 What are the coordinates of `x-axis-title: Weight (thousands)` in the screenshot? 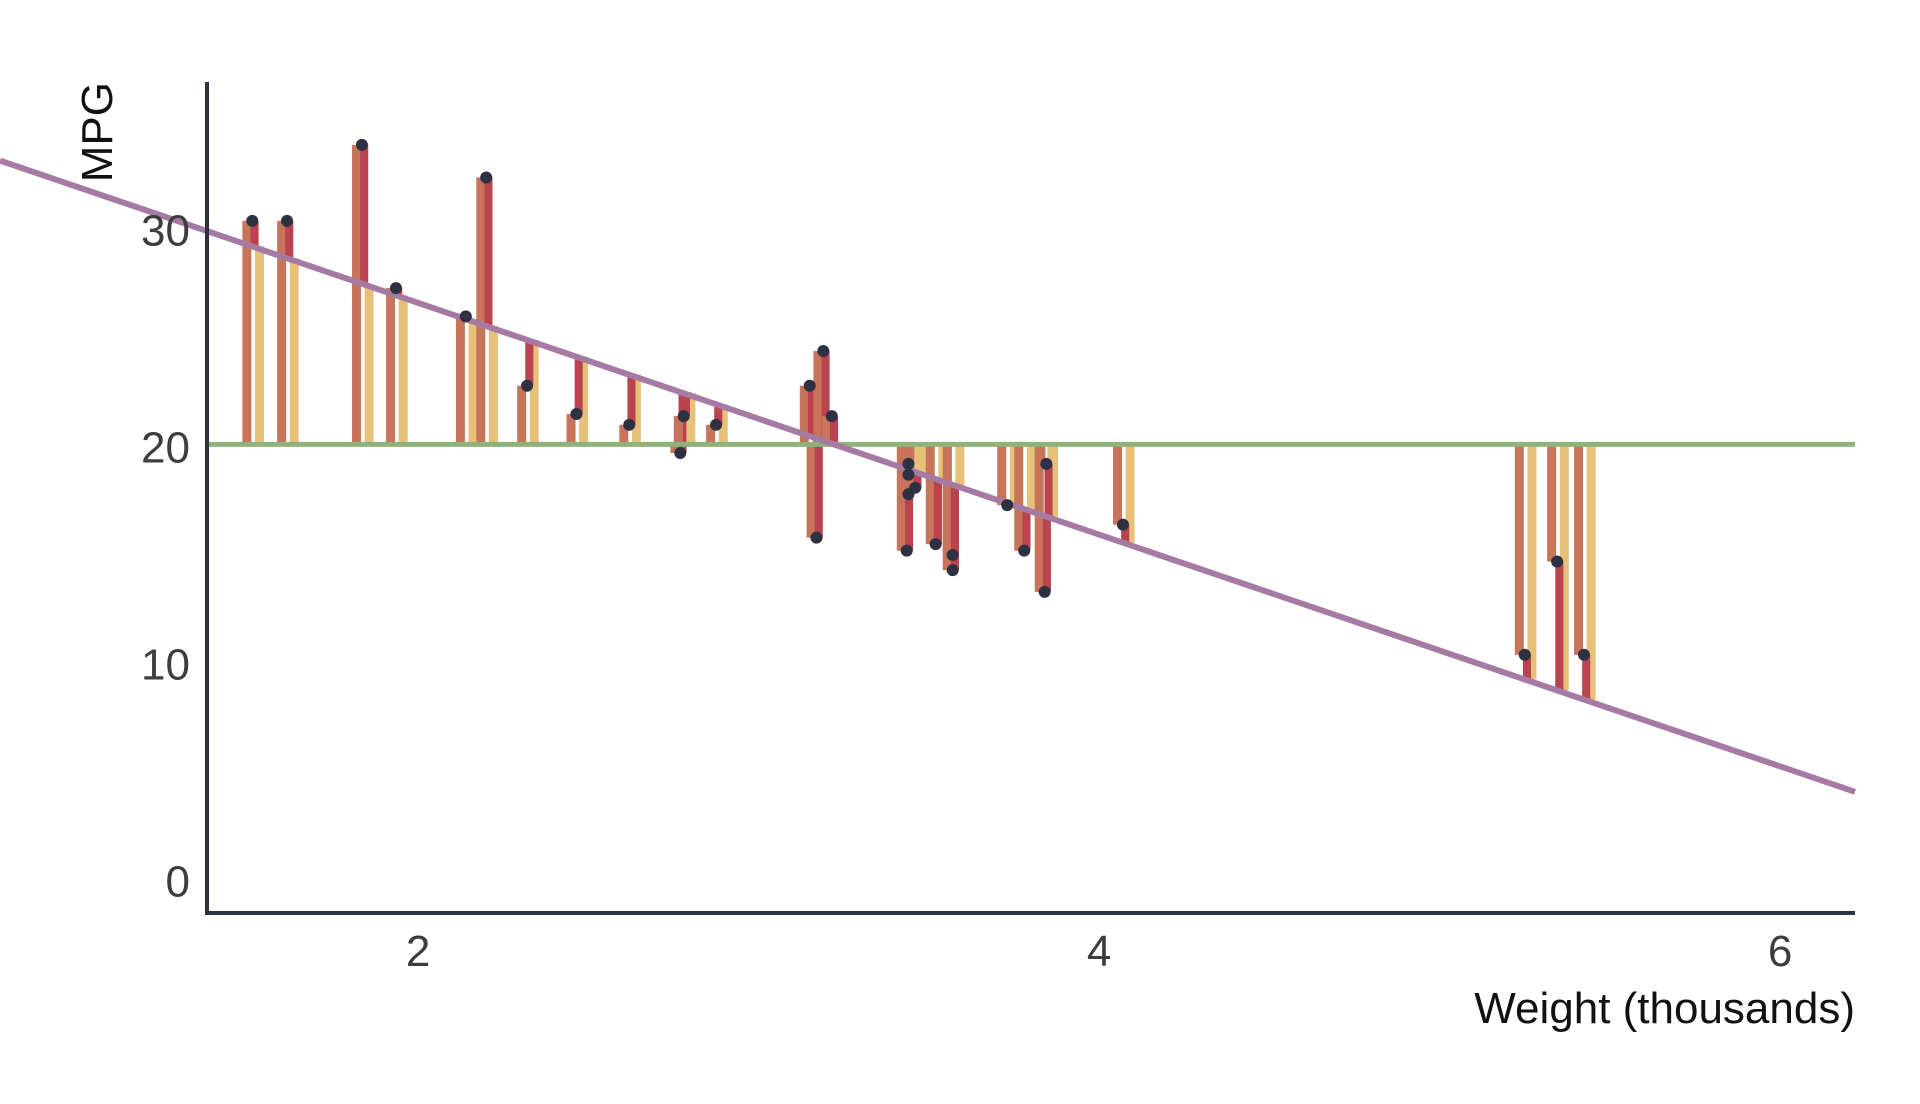 It's located at (1664, 1008).